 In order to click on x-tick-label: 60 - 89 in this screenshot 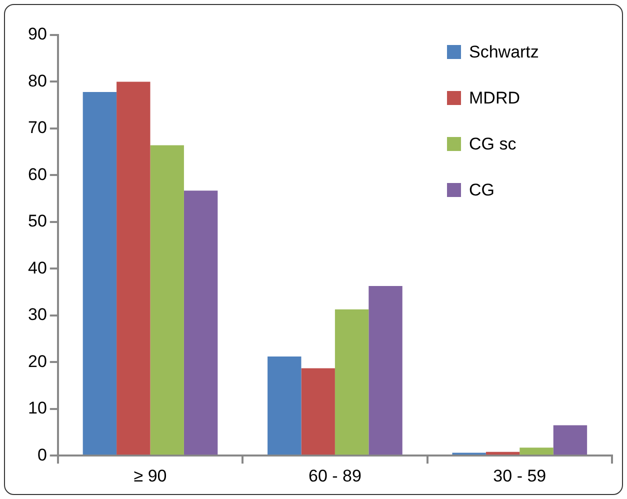, I will do `click(335, 476)`.